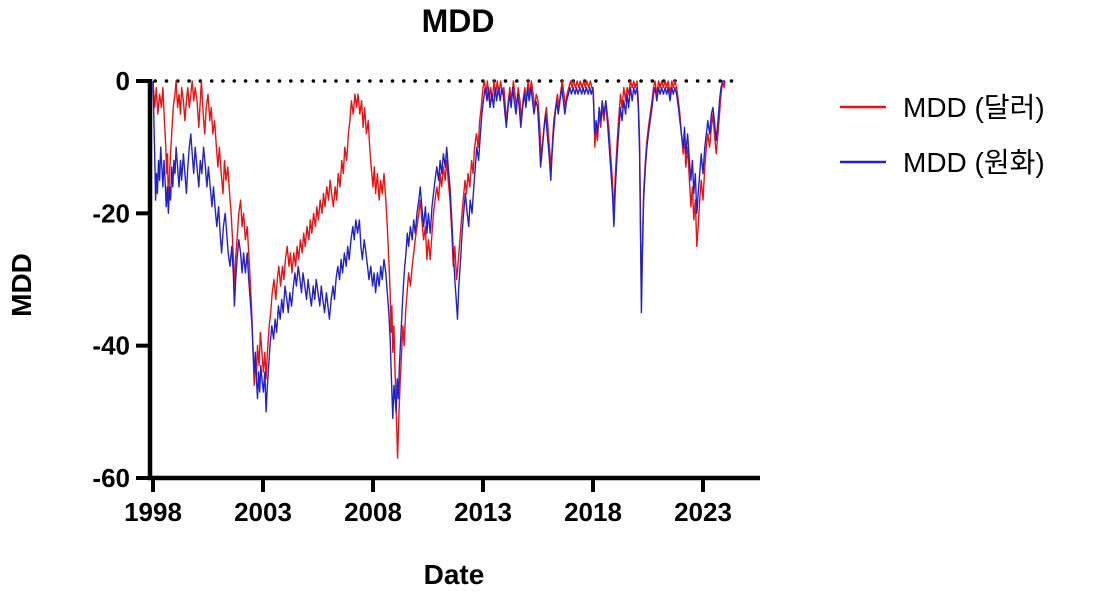 This screenshot has width=1098, height=605. Describe the element at coordinates (121, 279) in the screenshot. I see `y-axis-ticks: 0 -20 -40 -60` at that location.